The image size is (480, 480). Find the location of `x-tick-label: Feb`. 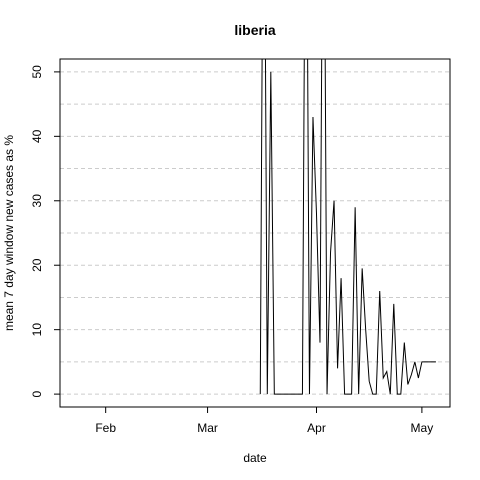

x-tick-label: Feb is located at coordinates (105, 428).